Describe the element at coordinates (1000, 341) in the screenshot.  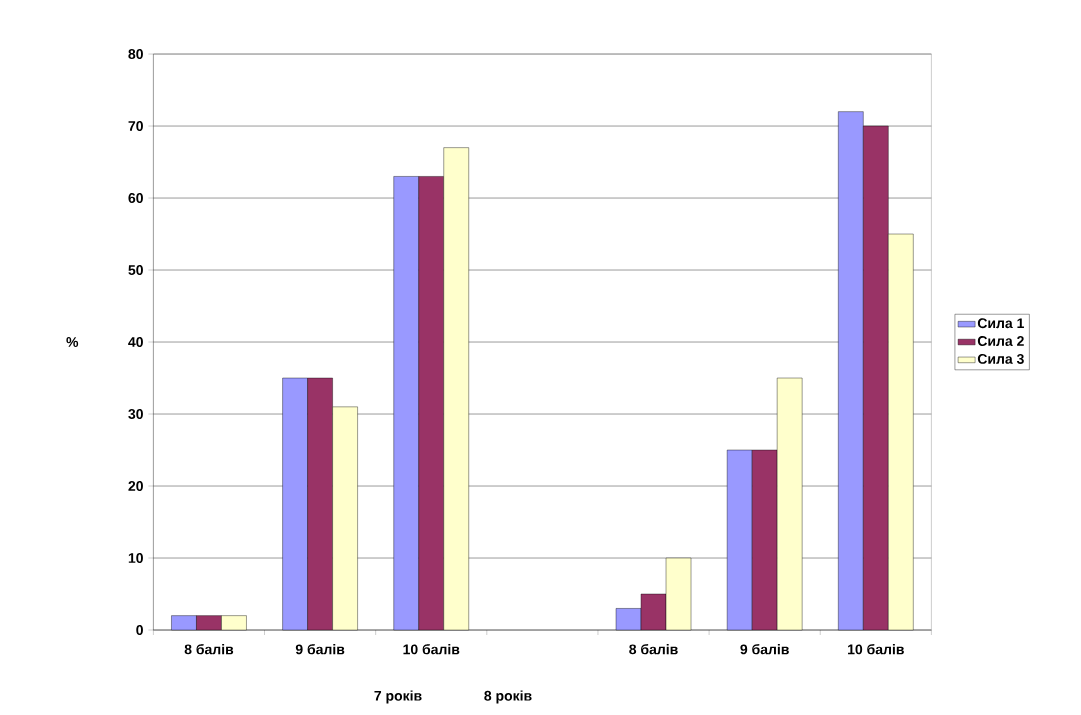
I see `legend-label: Сила 2` at that location.